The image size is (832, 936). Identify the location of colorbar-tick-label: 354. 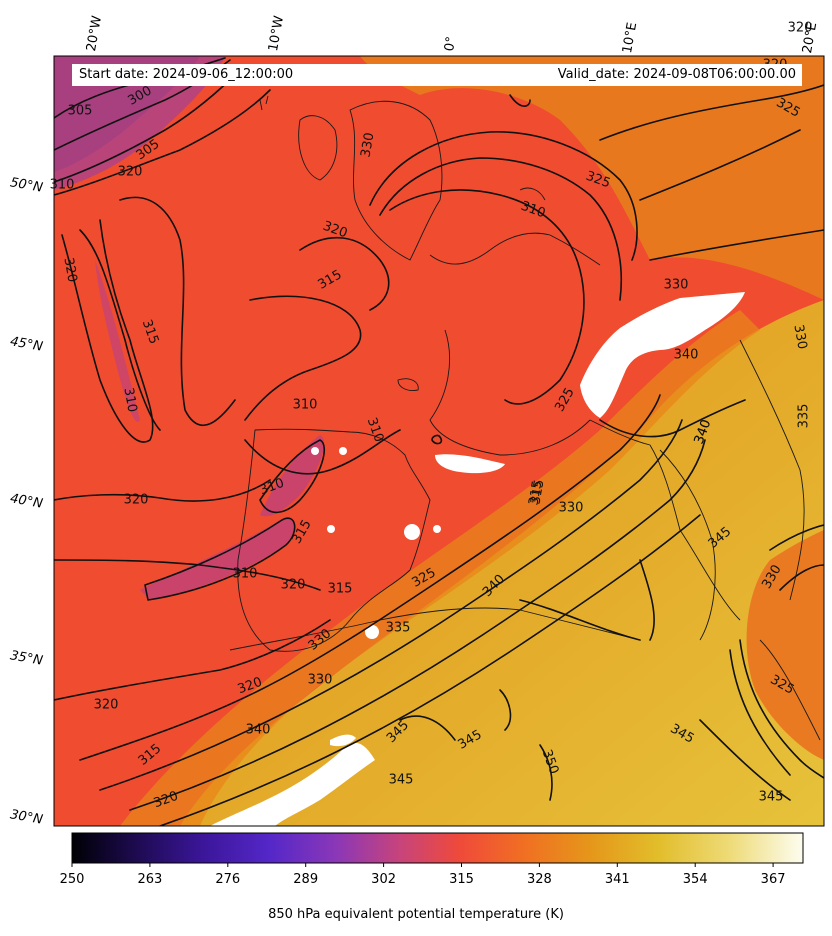
(695, 879).